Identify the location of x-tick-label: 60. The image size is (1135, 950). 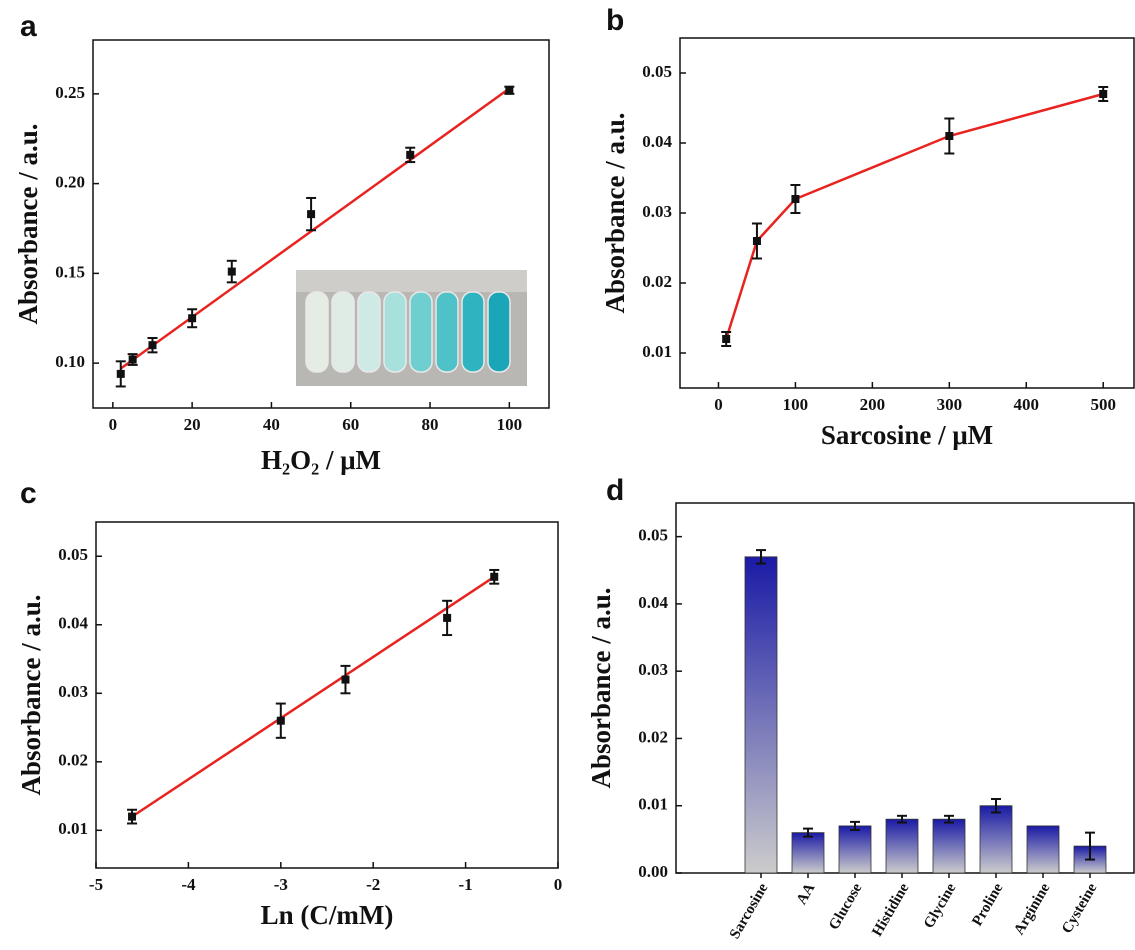
(350, 424).